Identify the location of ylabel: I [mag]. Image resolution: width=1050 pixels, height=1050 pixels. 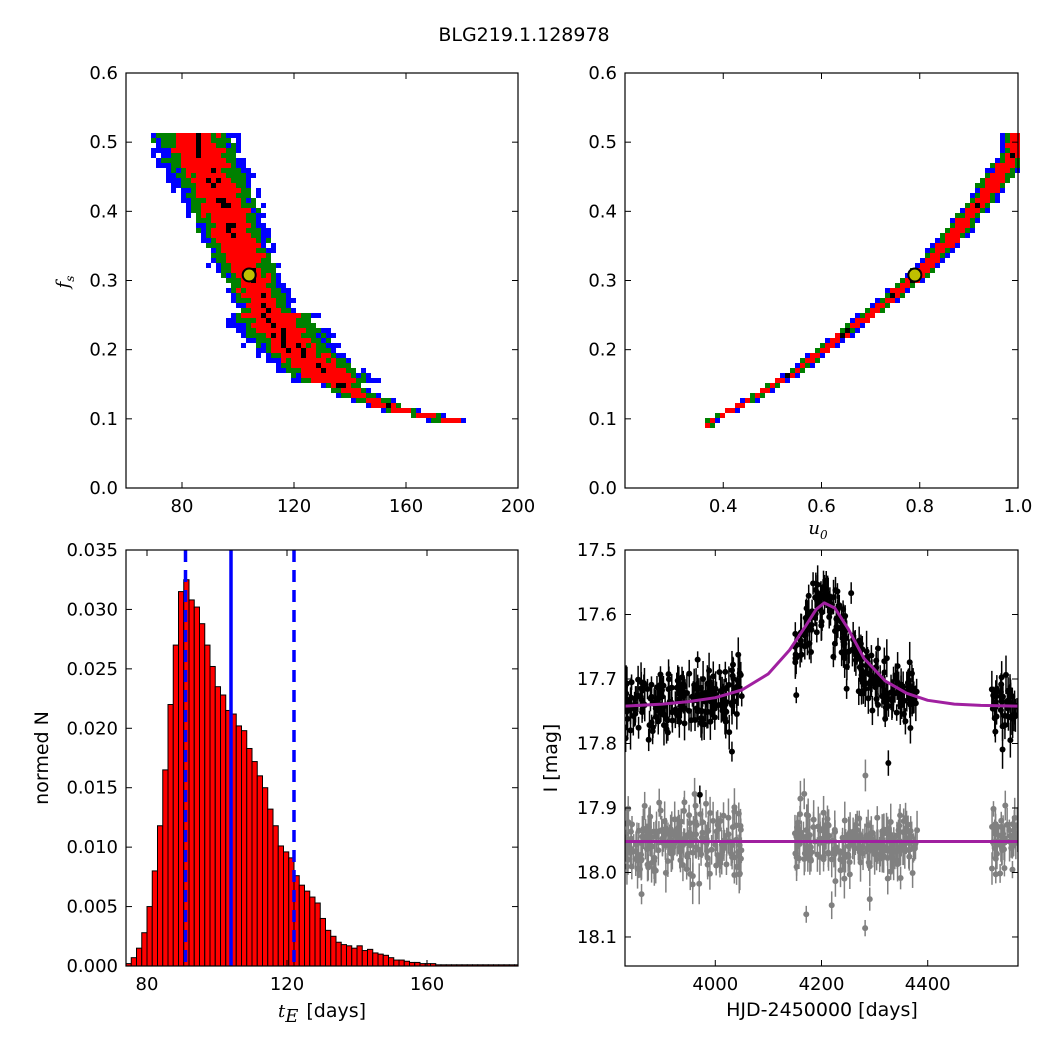
(551, 758).